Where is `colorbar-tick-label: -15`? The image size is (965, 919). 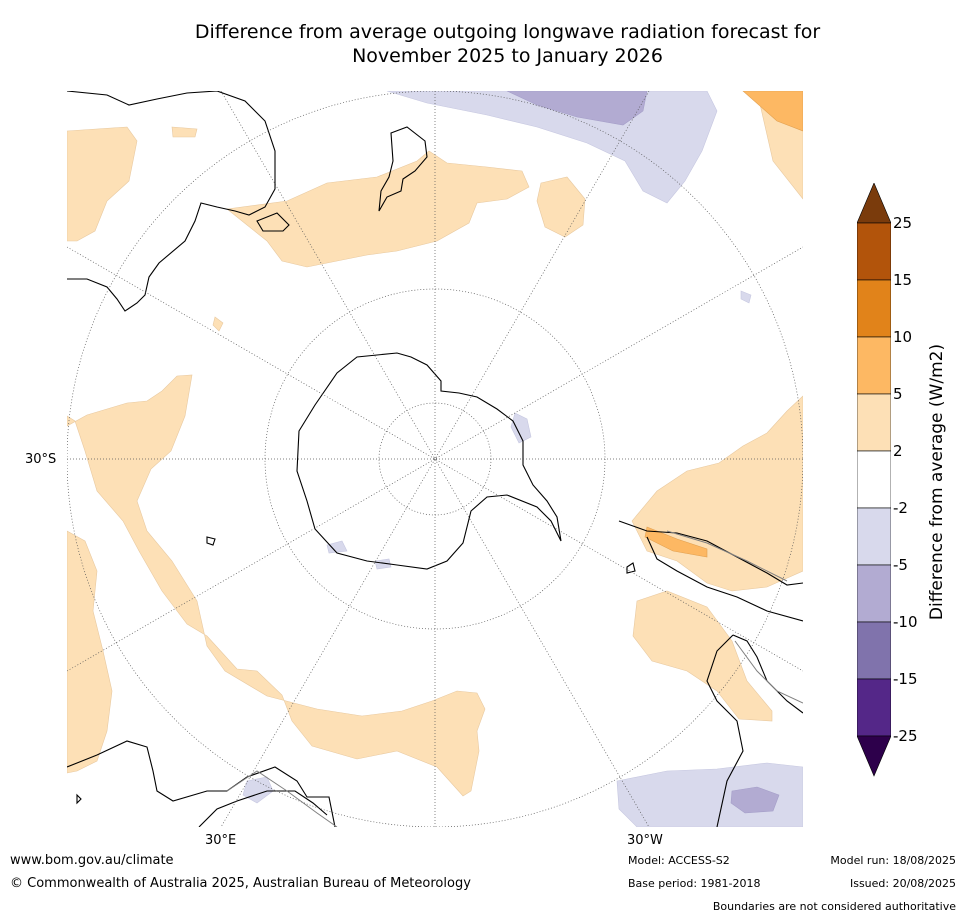 colorbar-tick-label: -15 is located at coordinates (905, 679).